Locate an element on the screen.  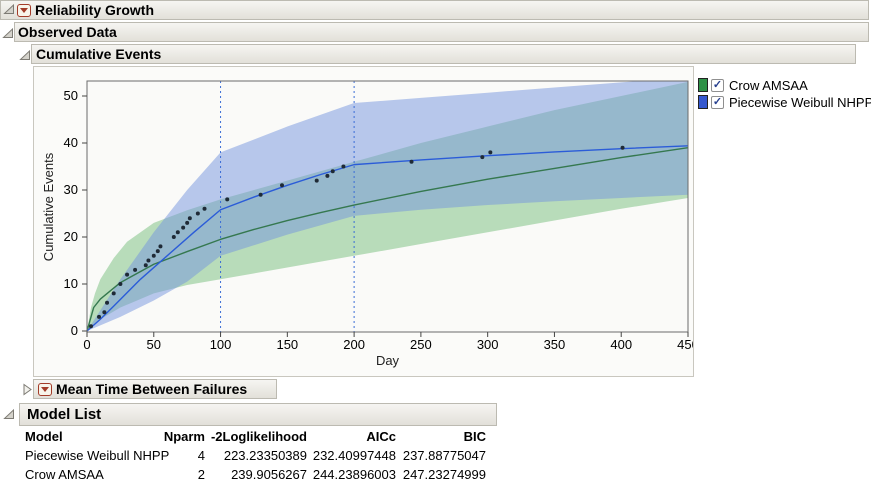
legend-checkbox-crow-amsaa: ✓ is located at coordinates (717, 85).